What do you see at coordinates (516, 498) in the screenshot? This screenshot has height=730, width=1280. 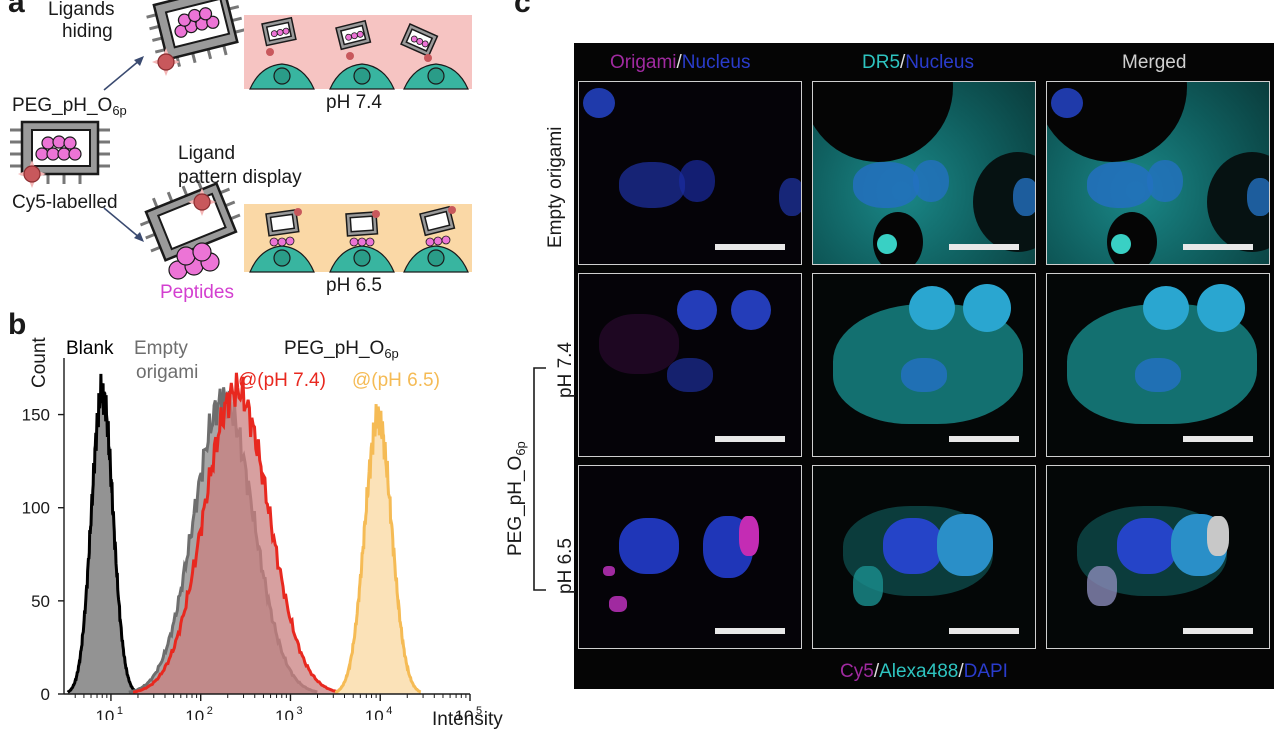 I see `group-label-construct: PEG_pH_O6p` at bounding box center [516, 498].